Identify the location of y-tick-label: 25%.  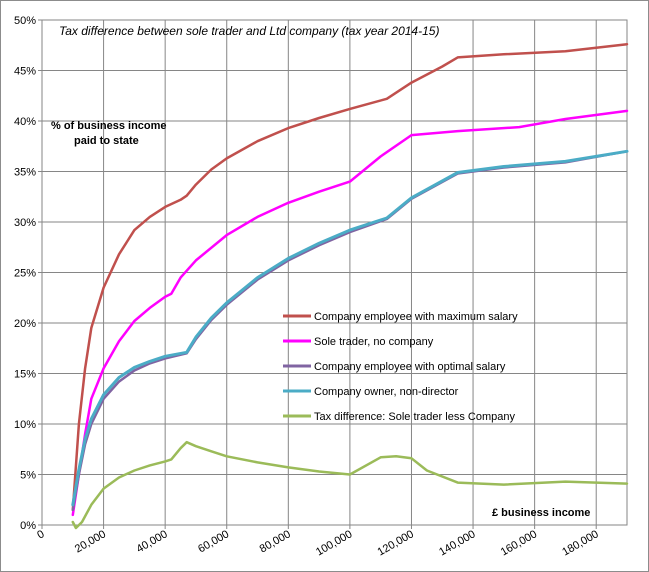
(25, 274).